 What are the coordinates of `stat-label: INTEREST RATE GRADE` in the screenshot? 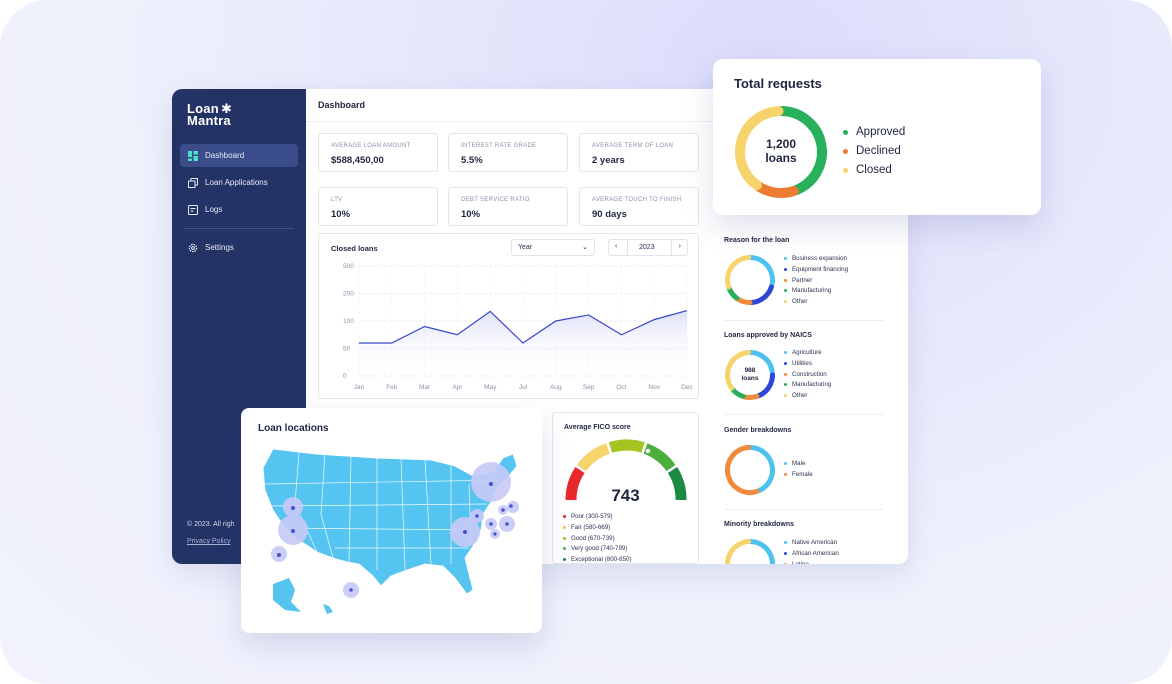 It's located at (499, 146).